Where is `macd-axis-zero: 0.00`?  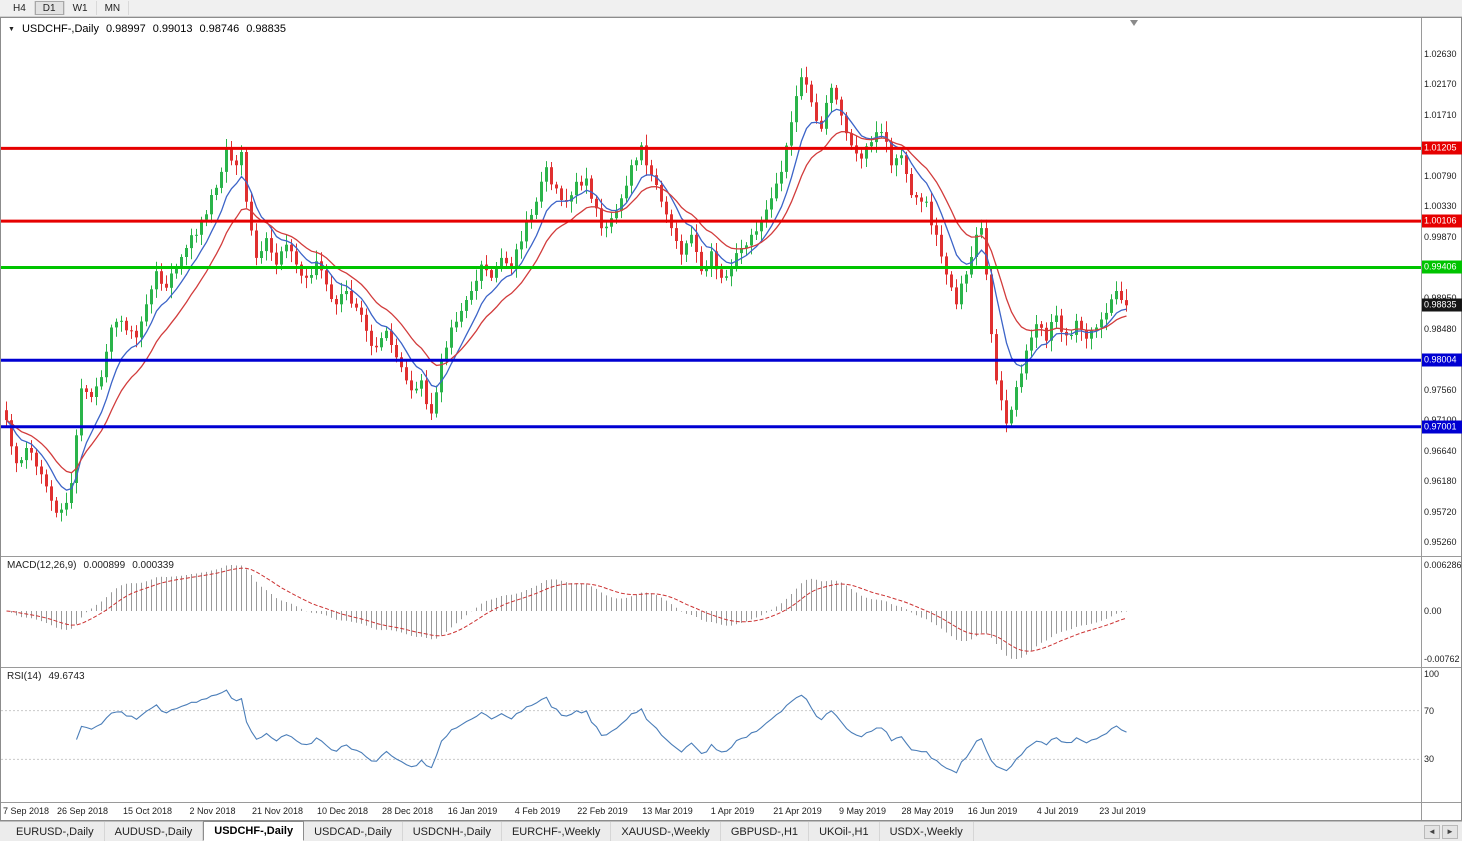 macd-axis-zero: 0.00 is located at coordinates (1433, 611).